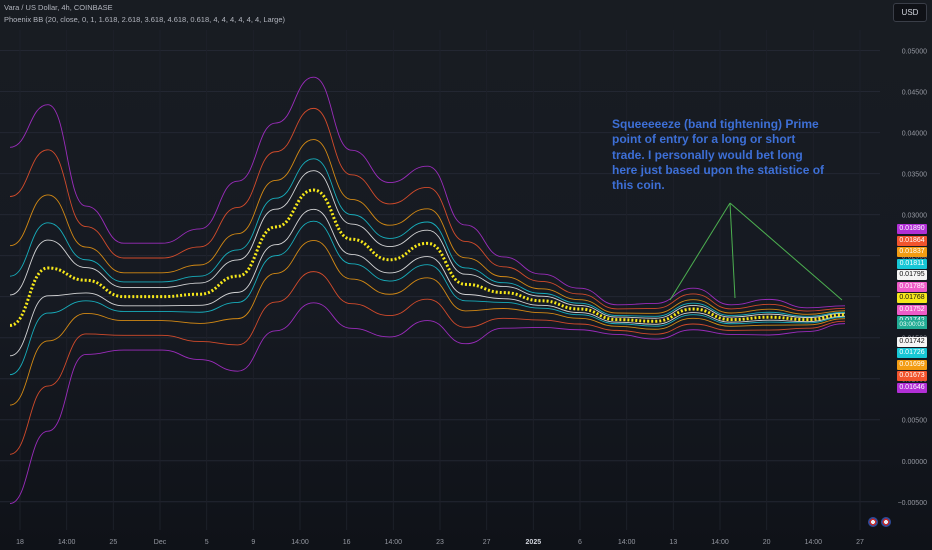  What do you see at coordinates (347, 542) in the screenshot?
I see `x-tick-label: 16` at bounding box center [347, 542].